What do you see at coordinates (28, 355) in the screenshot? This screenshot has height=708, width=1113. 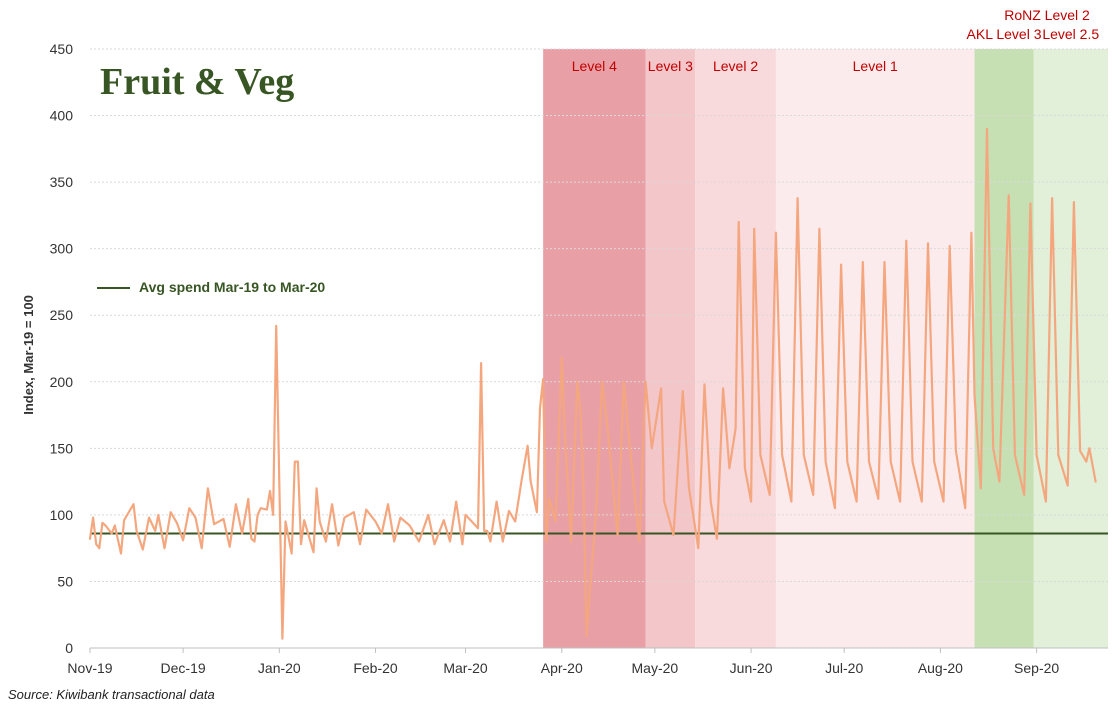 I see `y-axis-title: Index, Mar-19 = 100` at bounding box center [28, 355].